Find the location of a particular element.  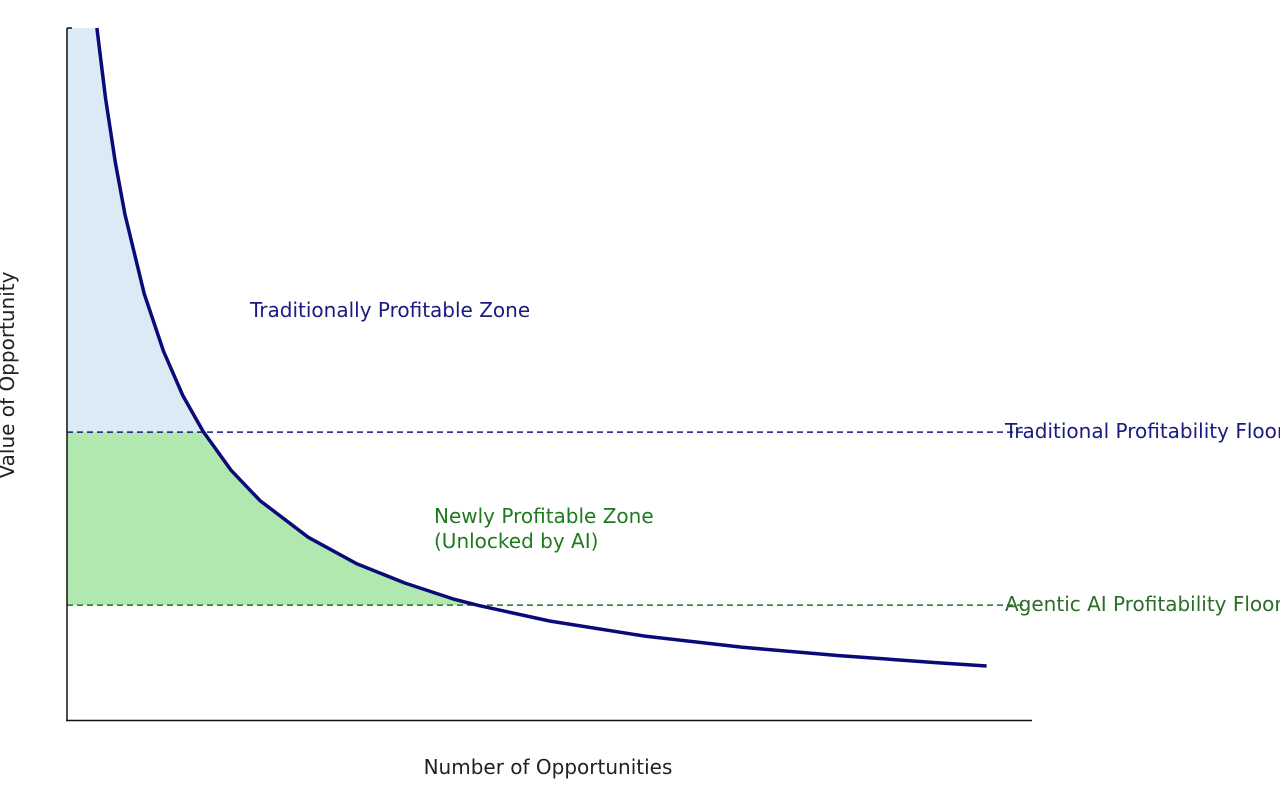

zone-label: Newly Profitable Zone is located at coordinates (544, 516).